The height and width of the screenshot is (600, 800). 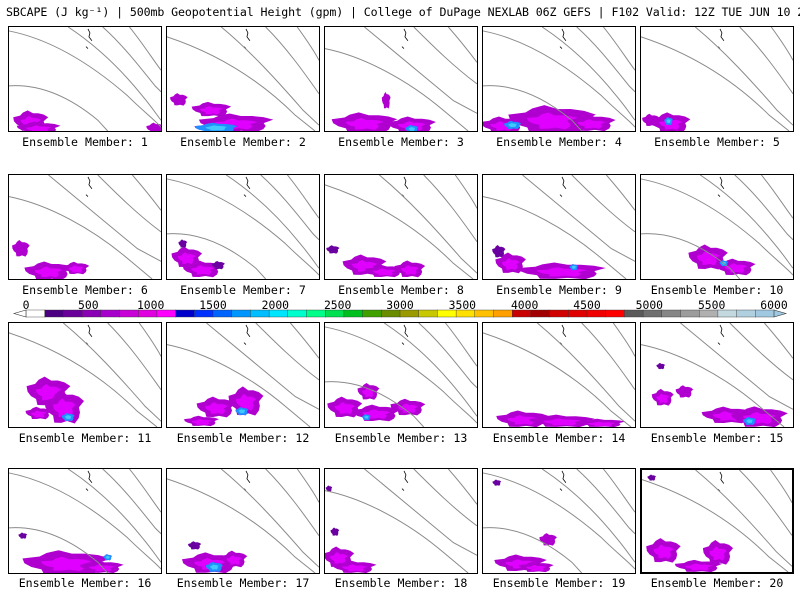 I want to click on colorbar-tick: 0, so click(x=26, y=305).